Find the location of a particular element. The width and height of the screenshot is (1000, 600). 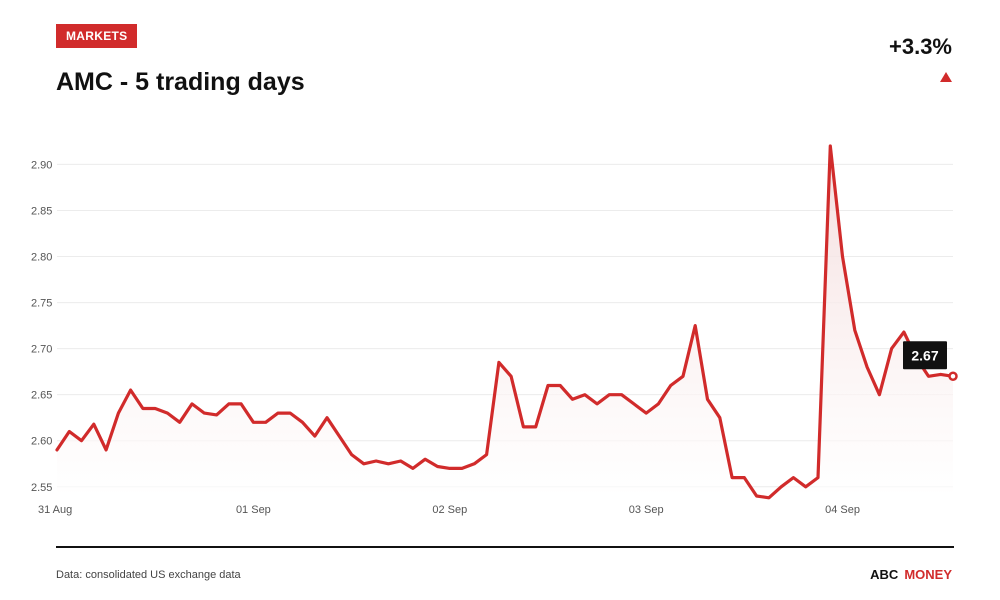

last-price-label: 2.67 is located at coordinates (924, 355).